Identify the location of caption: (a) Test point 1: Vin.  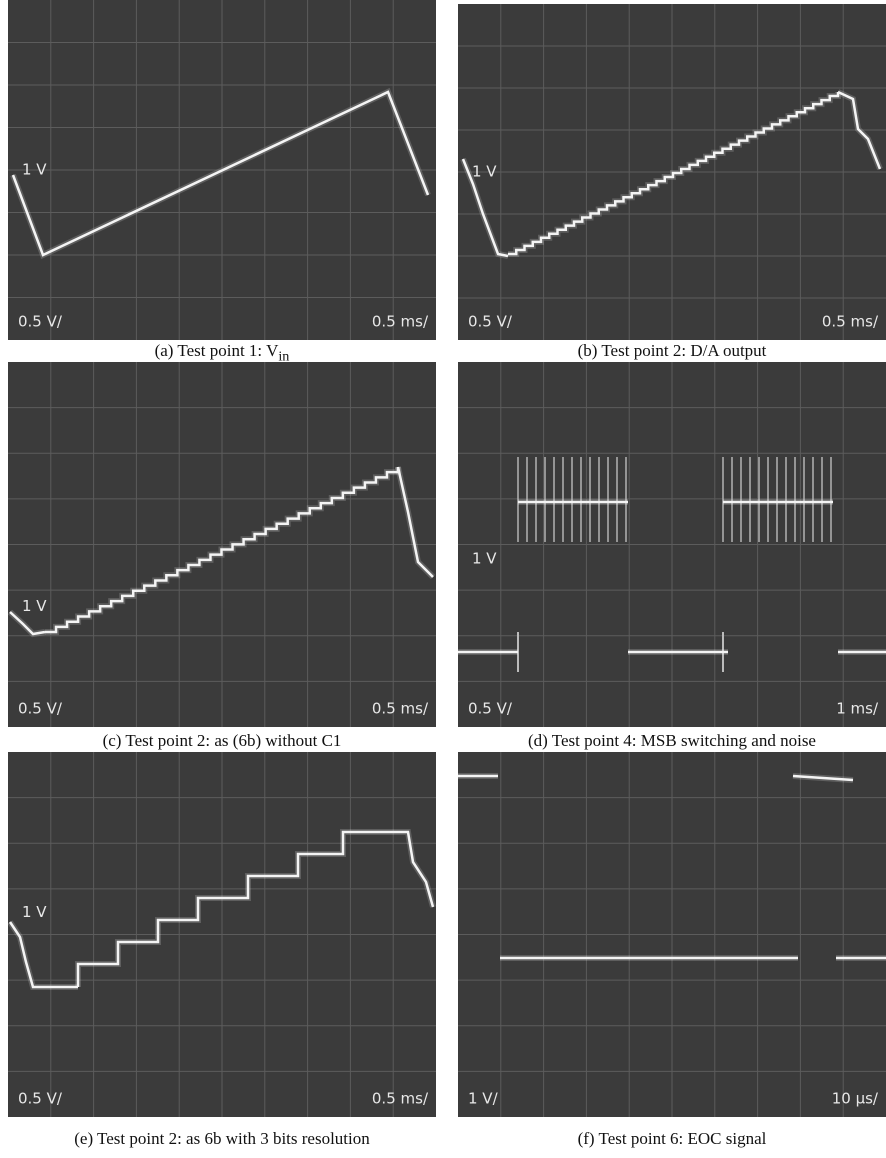
(222, 353).